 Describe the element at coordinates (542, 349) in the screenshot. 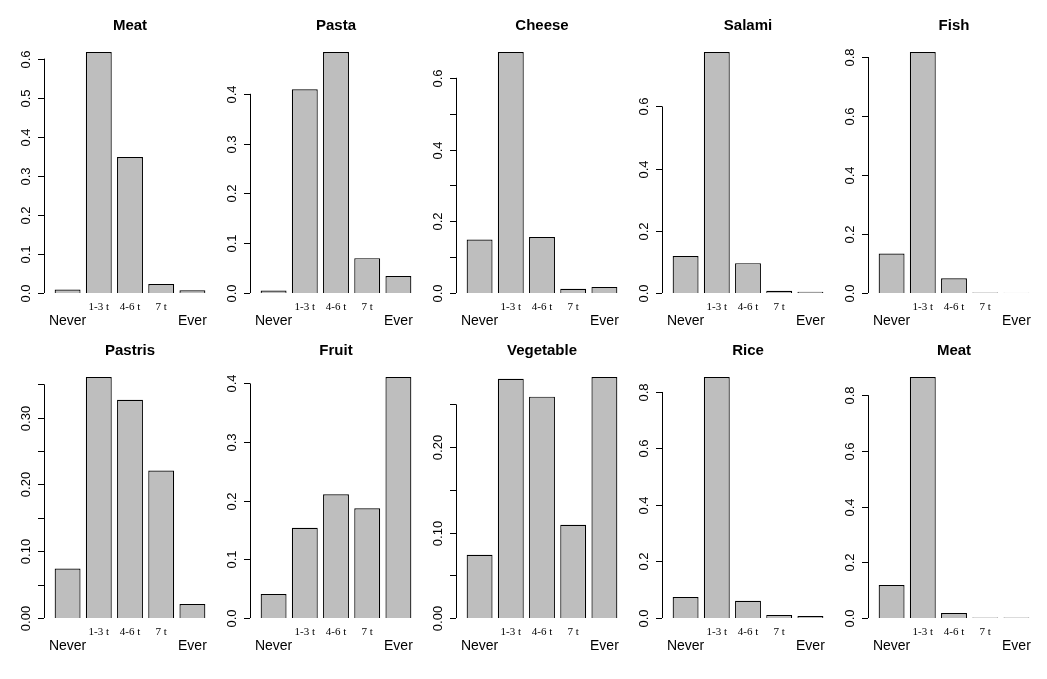

I see `chart-title: Vegetable` at that location.